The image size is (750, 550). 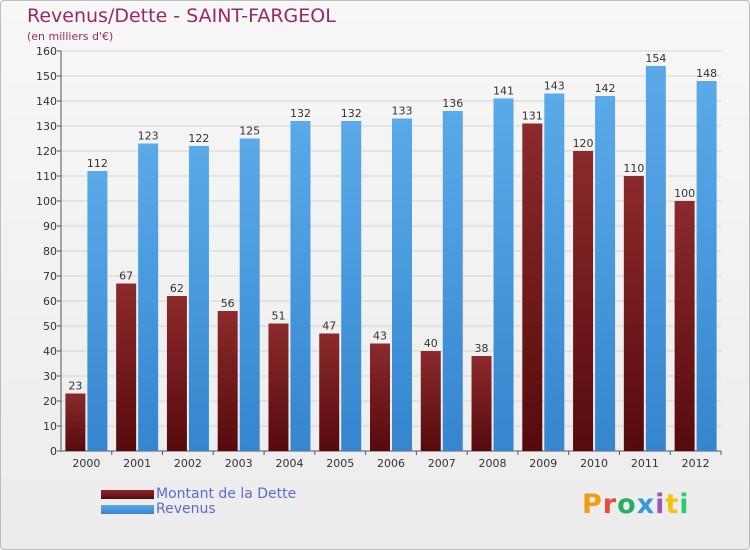 What do you see at coordinates (493, 463) in the screenshot?
I see `x-tick-label: 2008` at bounding box center [493, 463].